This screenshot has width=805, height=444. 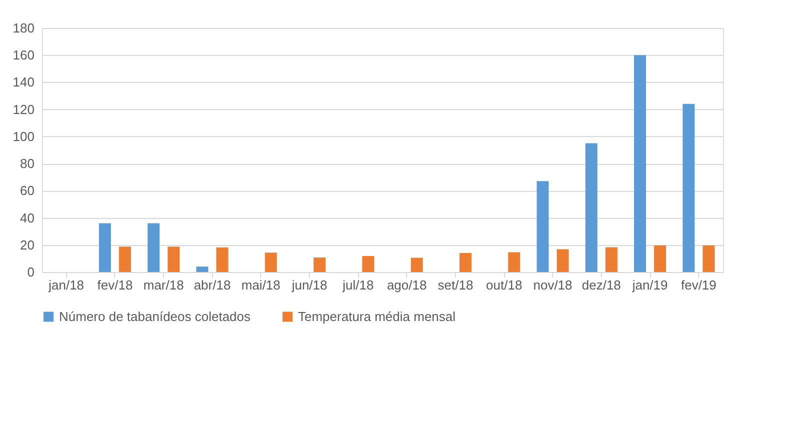 What do you see at coordinates (66, 285) in the screenshot?
I see `x-tick-label: jan/18` at bounding box center [66, 285].